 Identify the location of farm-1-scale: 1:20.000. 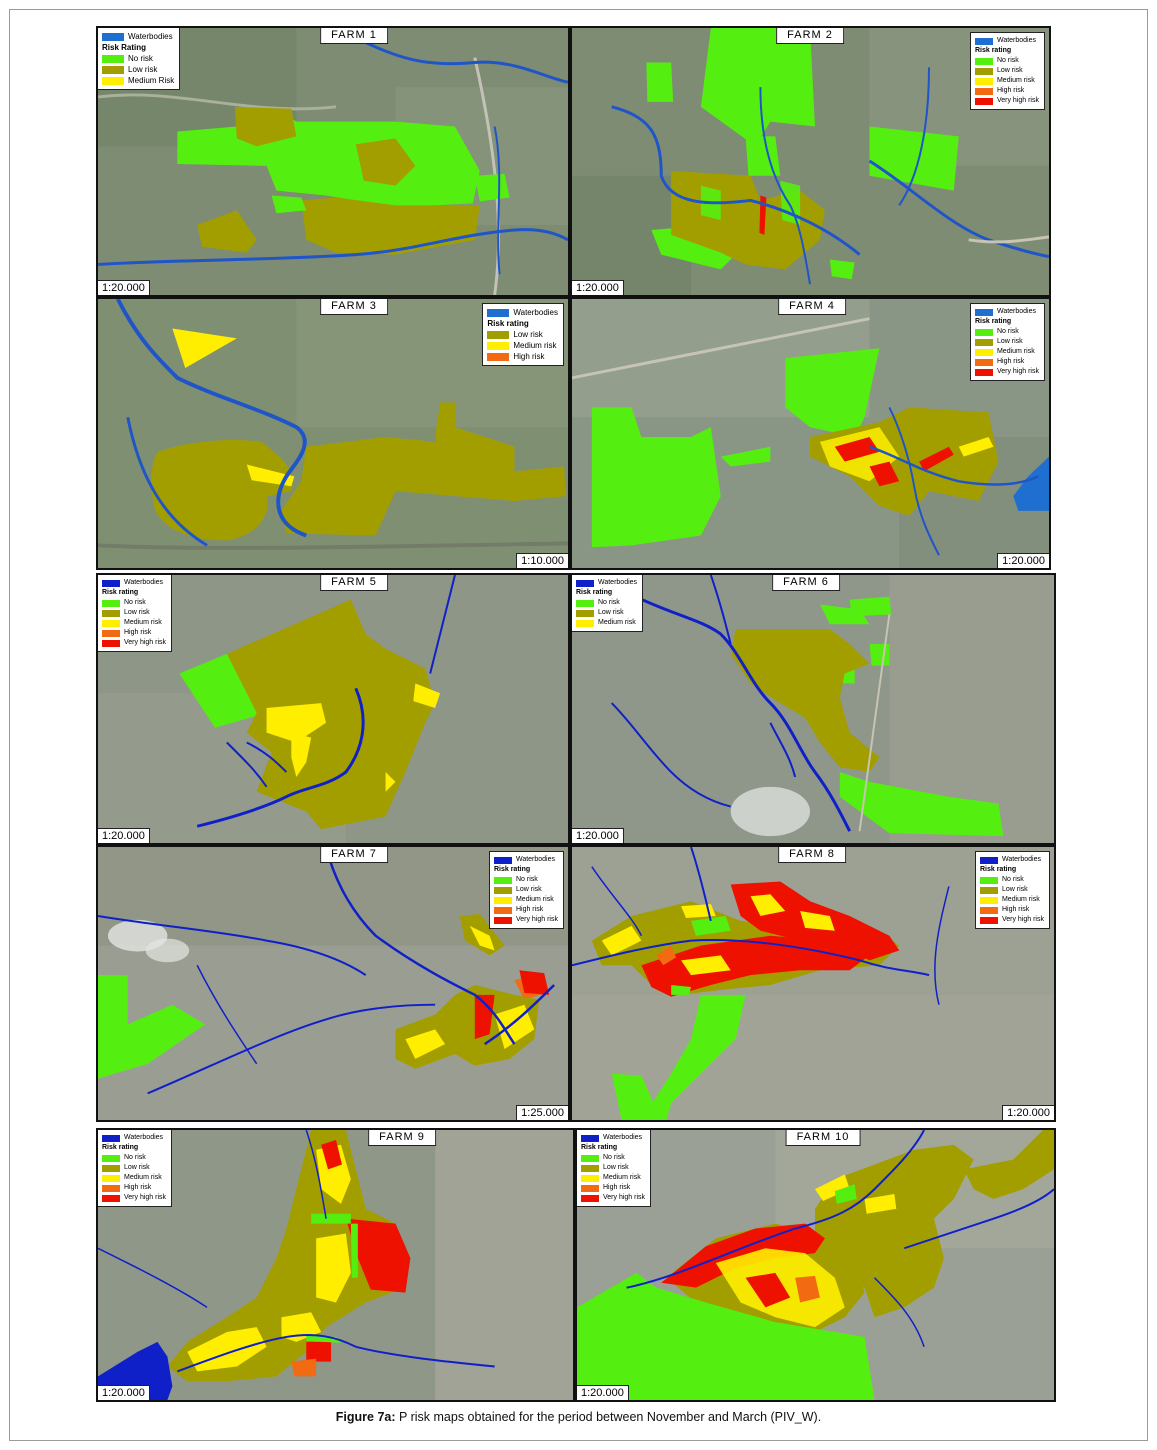
(124, 287).